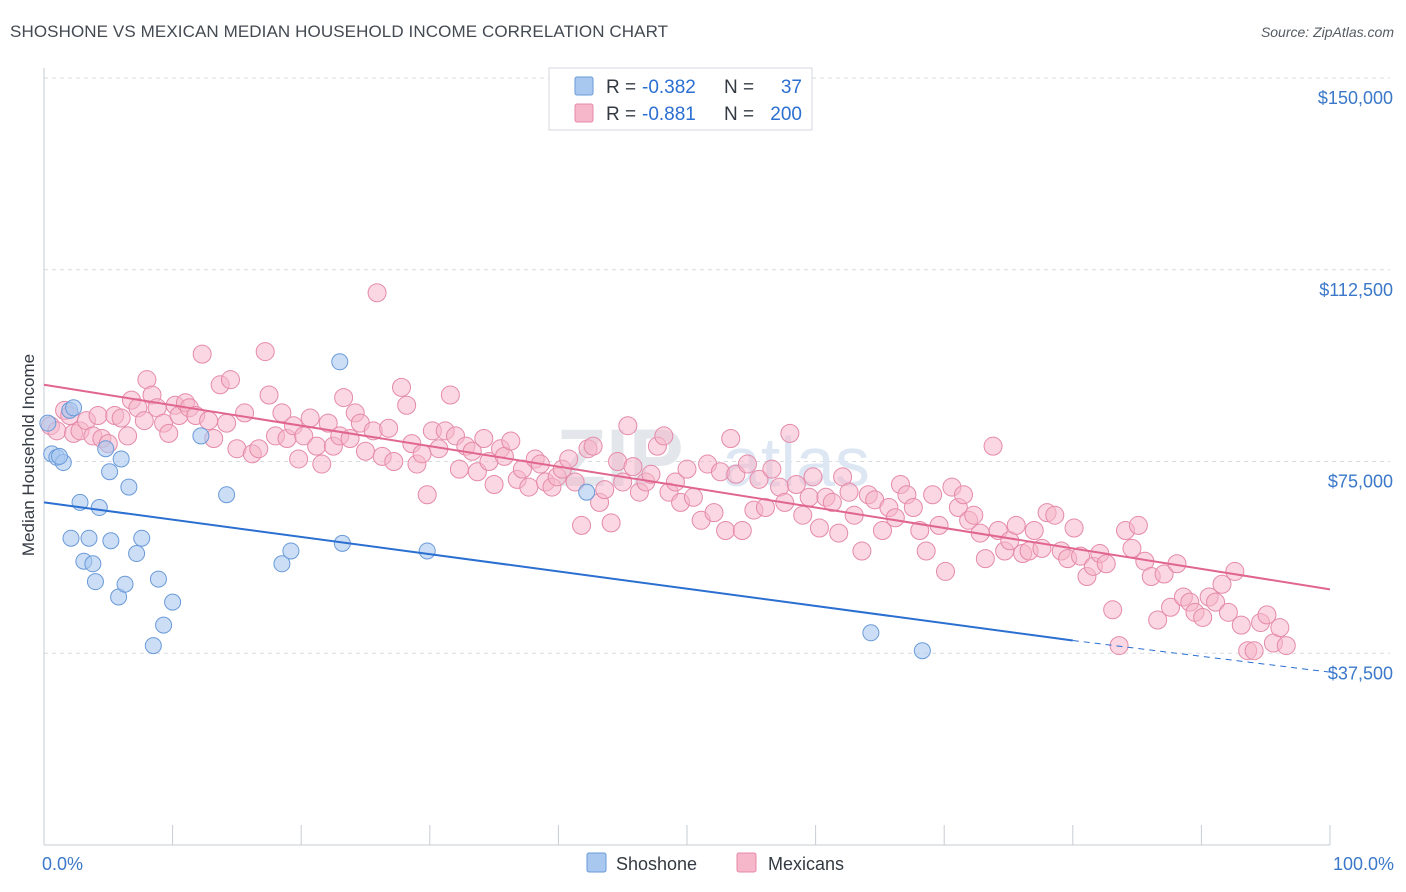 The width and height of the screenshot is (1406, 892). What do you see at coordinates (746, 862) in the screenshot?
I see `bottom-legend-swatch-mexicans` at bounding box center [746, 862].